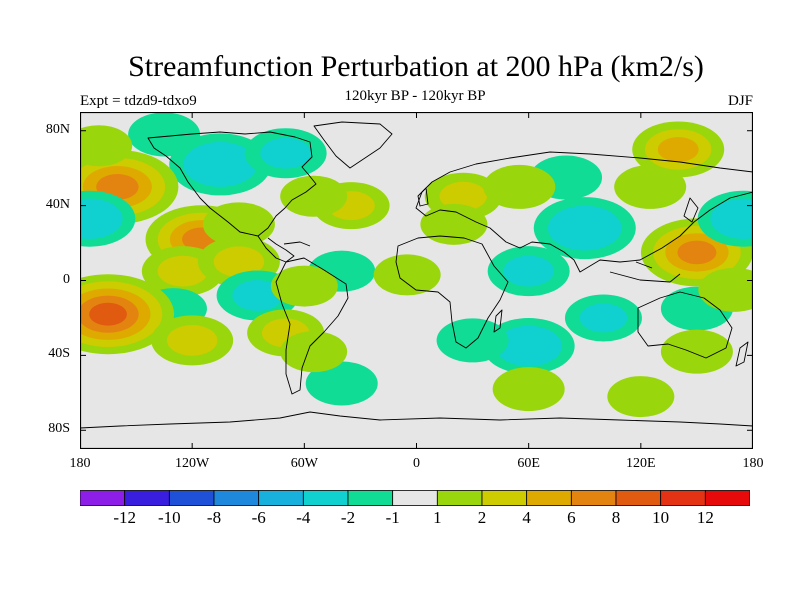 The width and height of the screenshot is (800, 600). I want to click on x-tick-label-6: 180, so click(753, 463).